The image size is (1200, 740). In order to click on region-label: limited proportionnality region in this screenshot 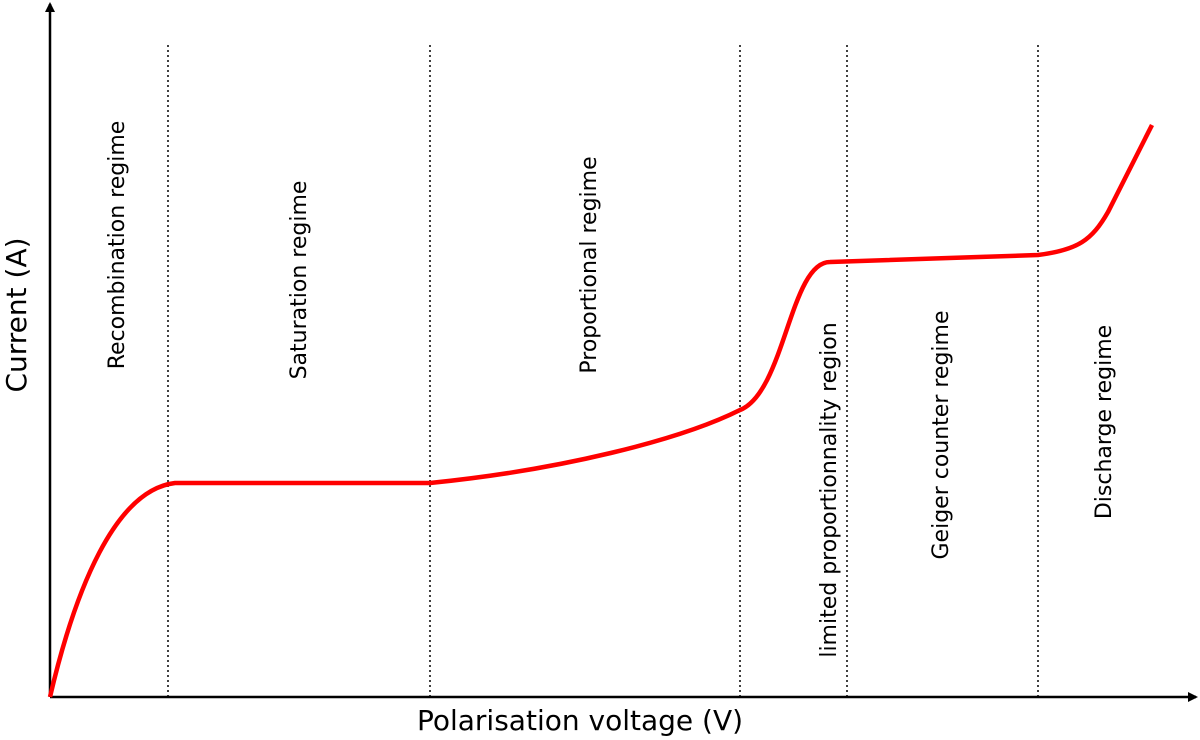, I will do `click(829, 489)`.